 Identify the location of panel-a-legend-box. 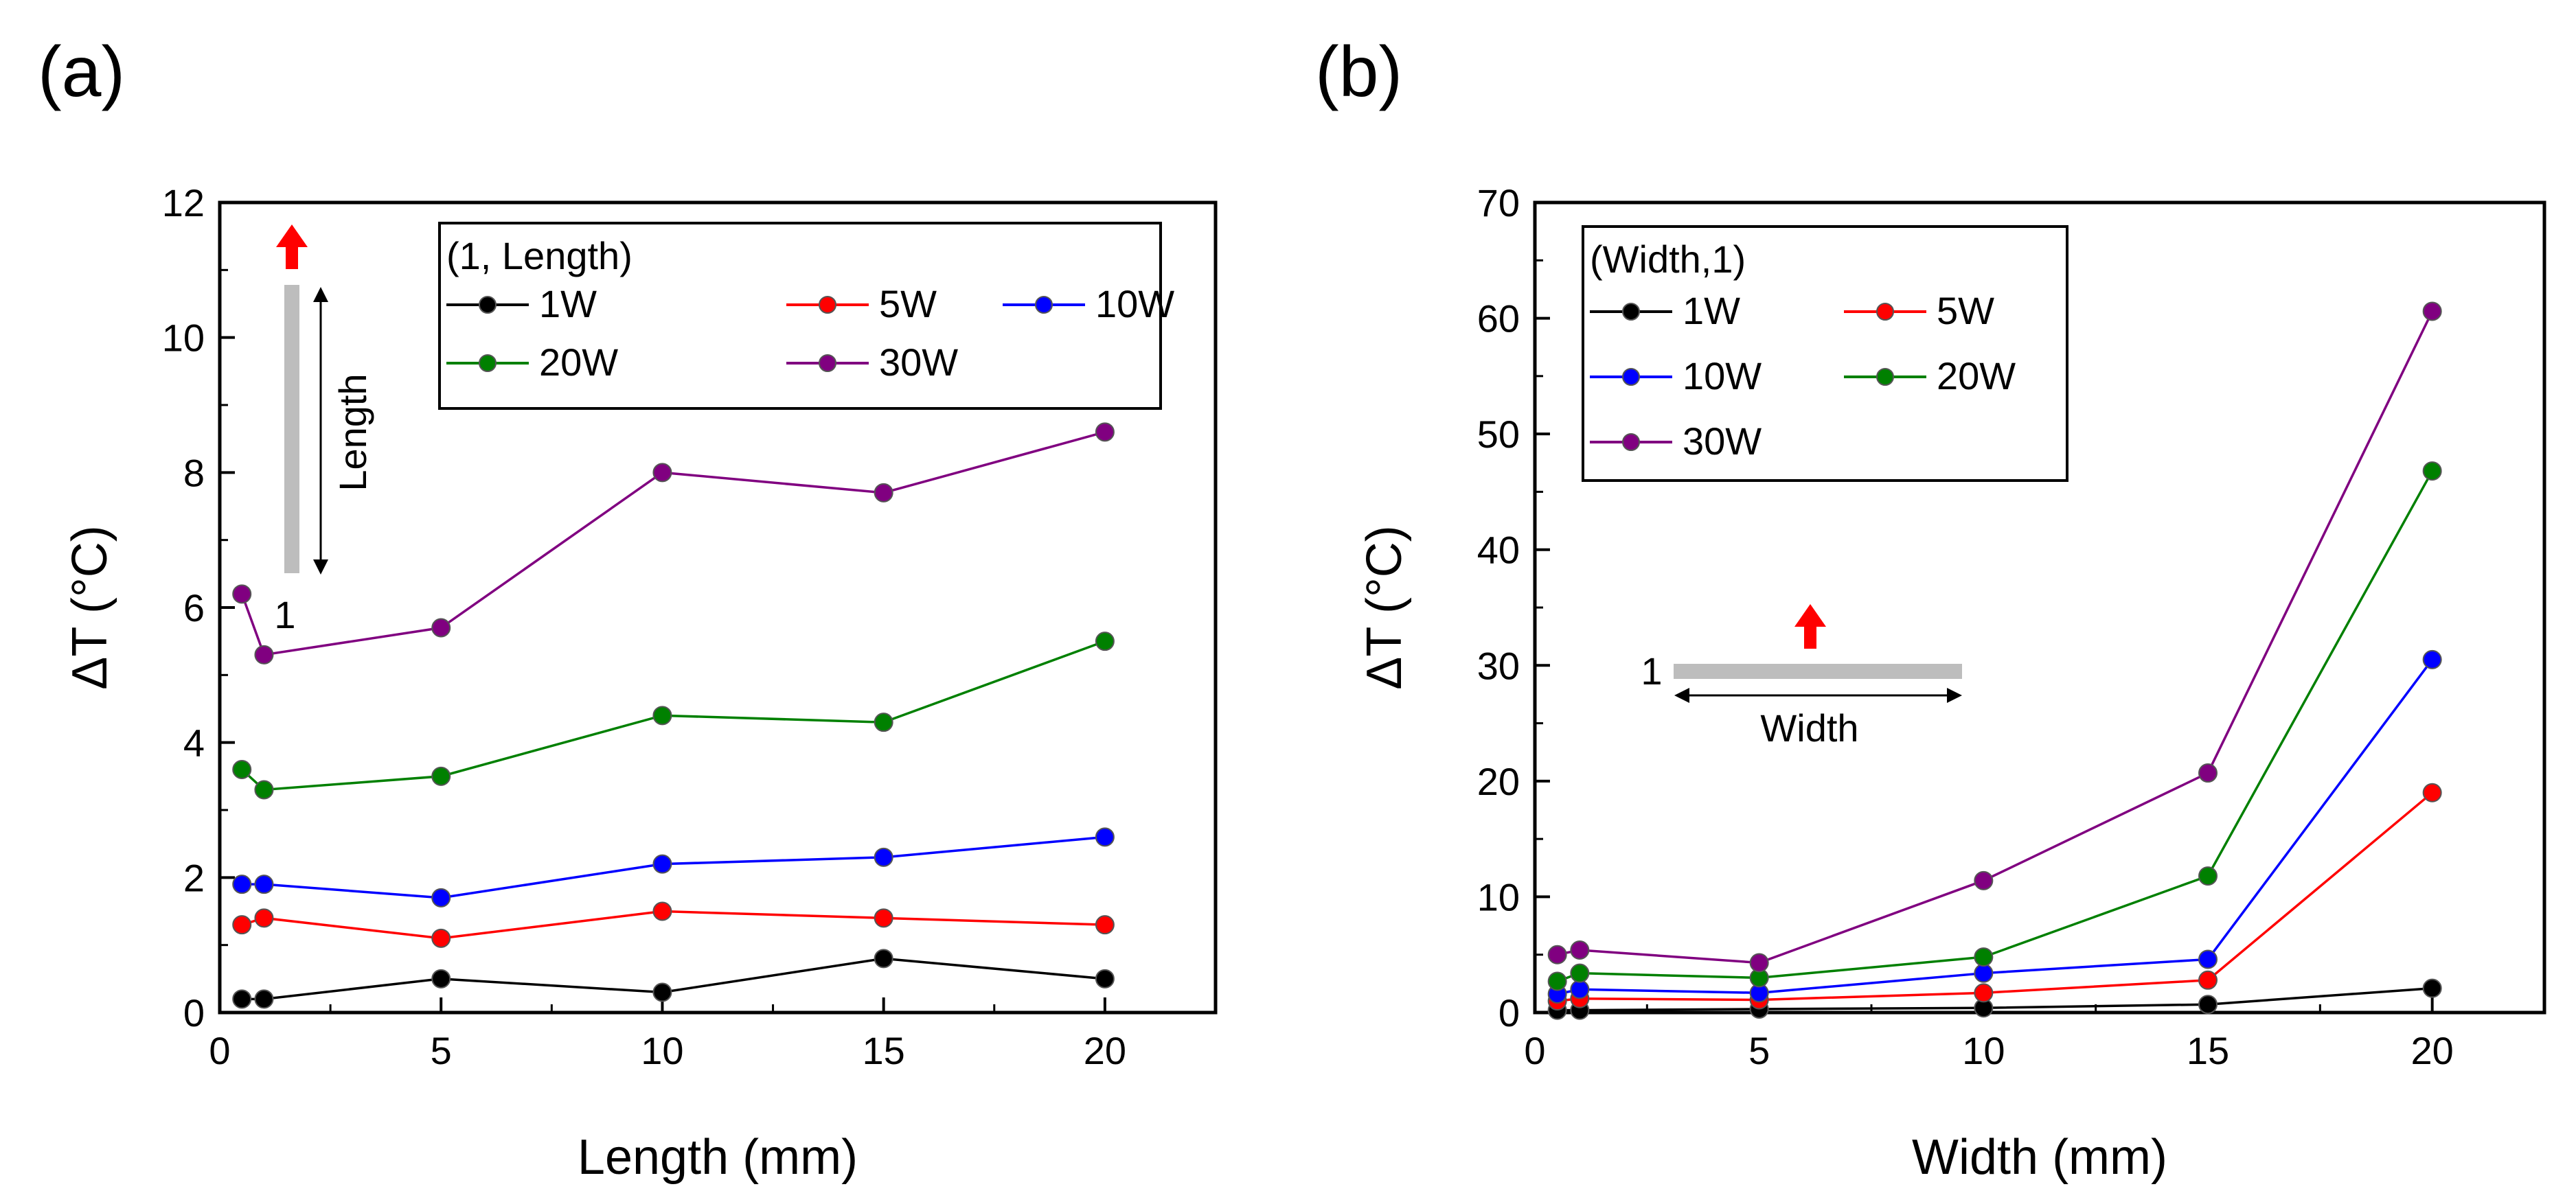
(800, 316).